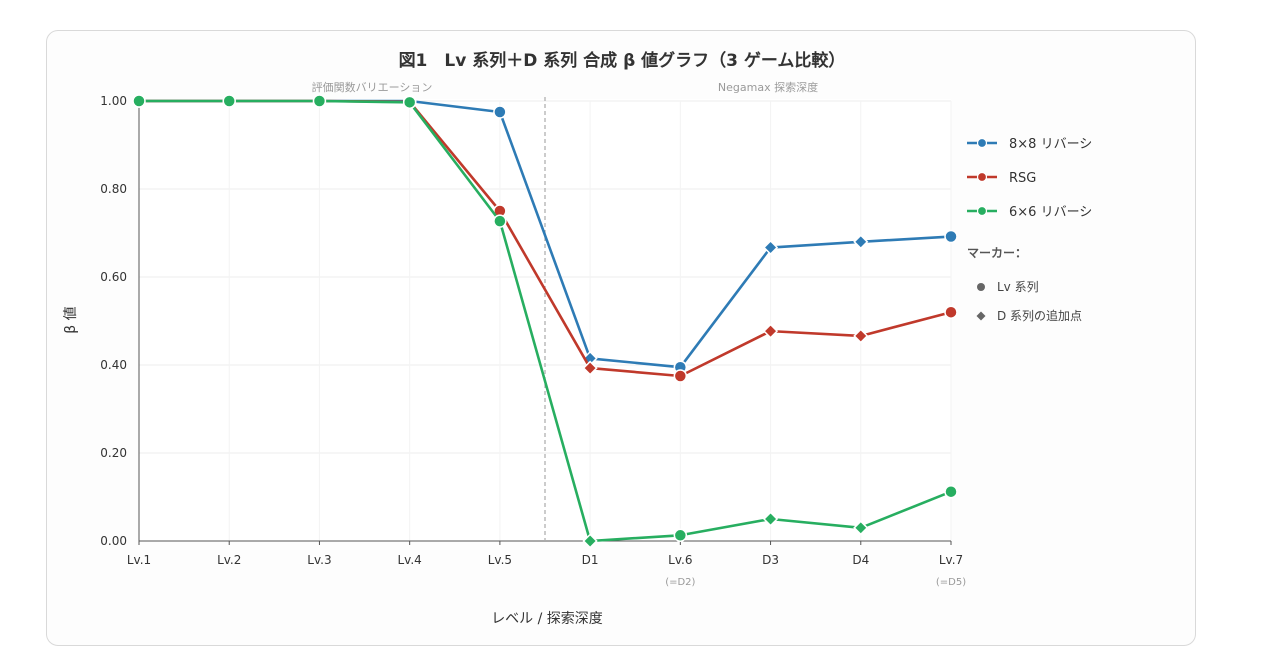  Describe the element at coordinates (1050, 144) in the screenshot. I see `legend-label: 8×8 リバーシ` at that location.